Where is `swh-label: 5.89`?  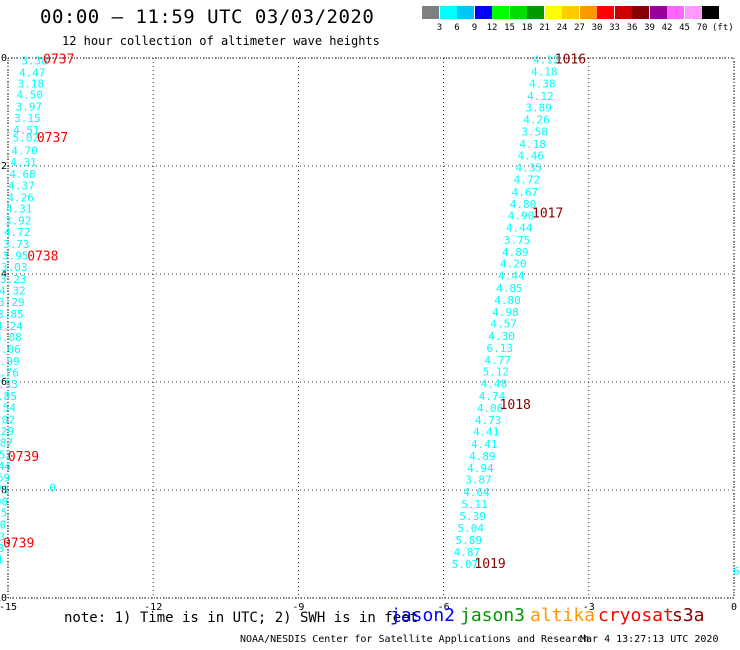
swh-label: 5.89 is located at coordinates (469, 540).